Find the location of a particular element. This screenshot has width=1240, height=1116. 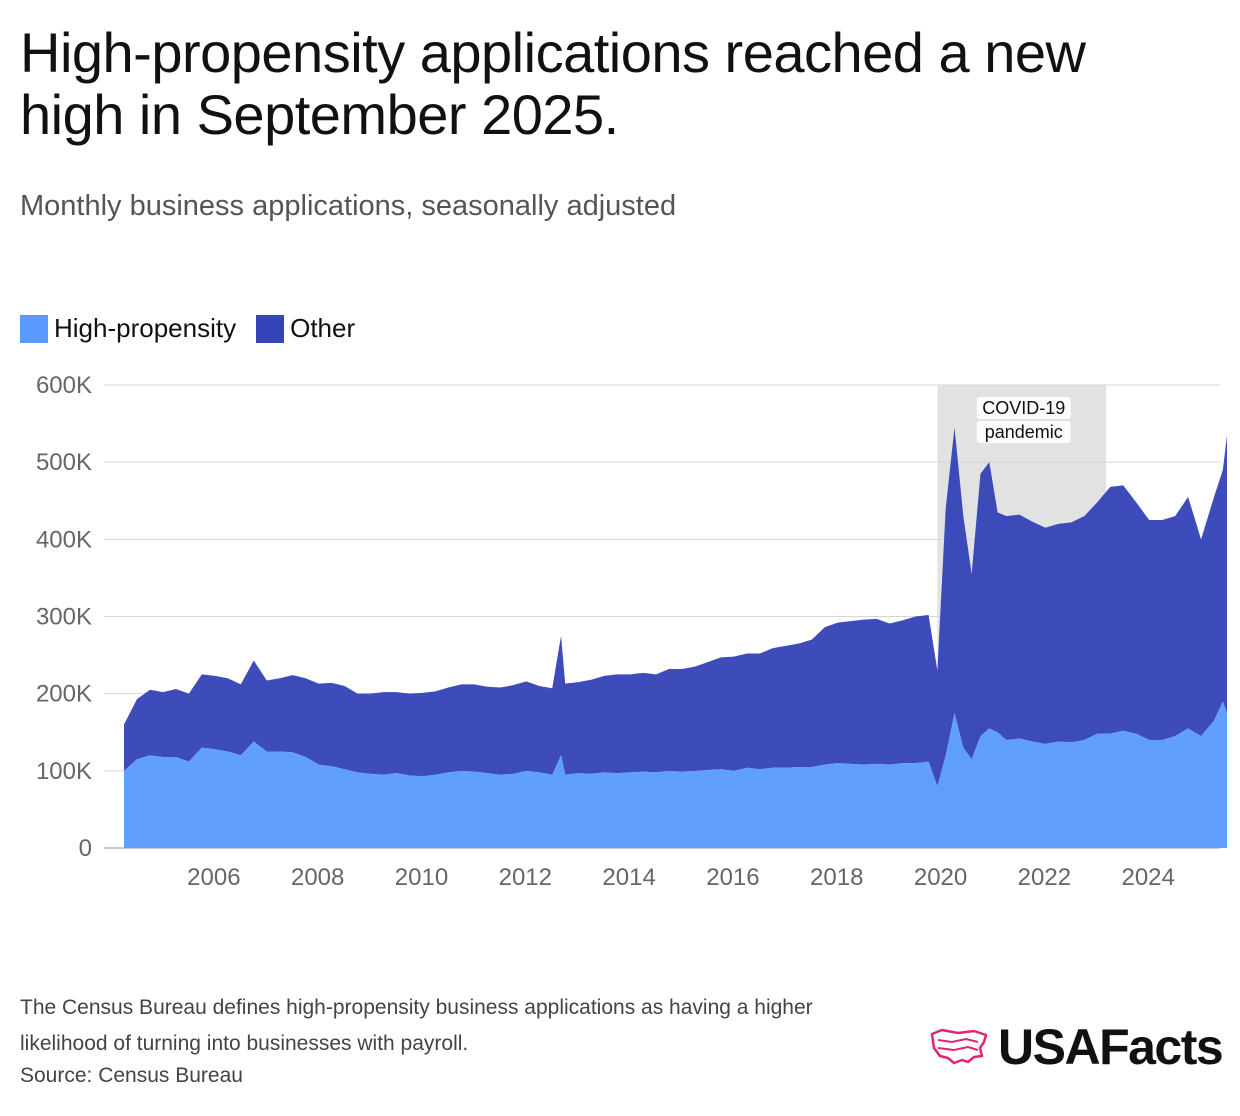

usafacts-logo: USAFacts is located at coordinates (1076, 1047).